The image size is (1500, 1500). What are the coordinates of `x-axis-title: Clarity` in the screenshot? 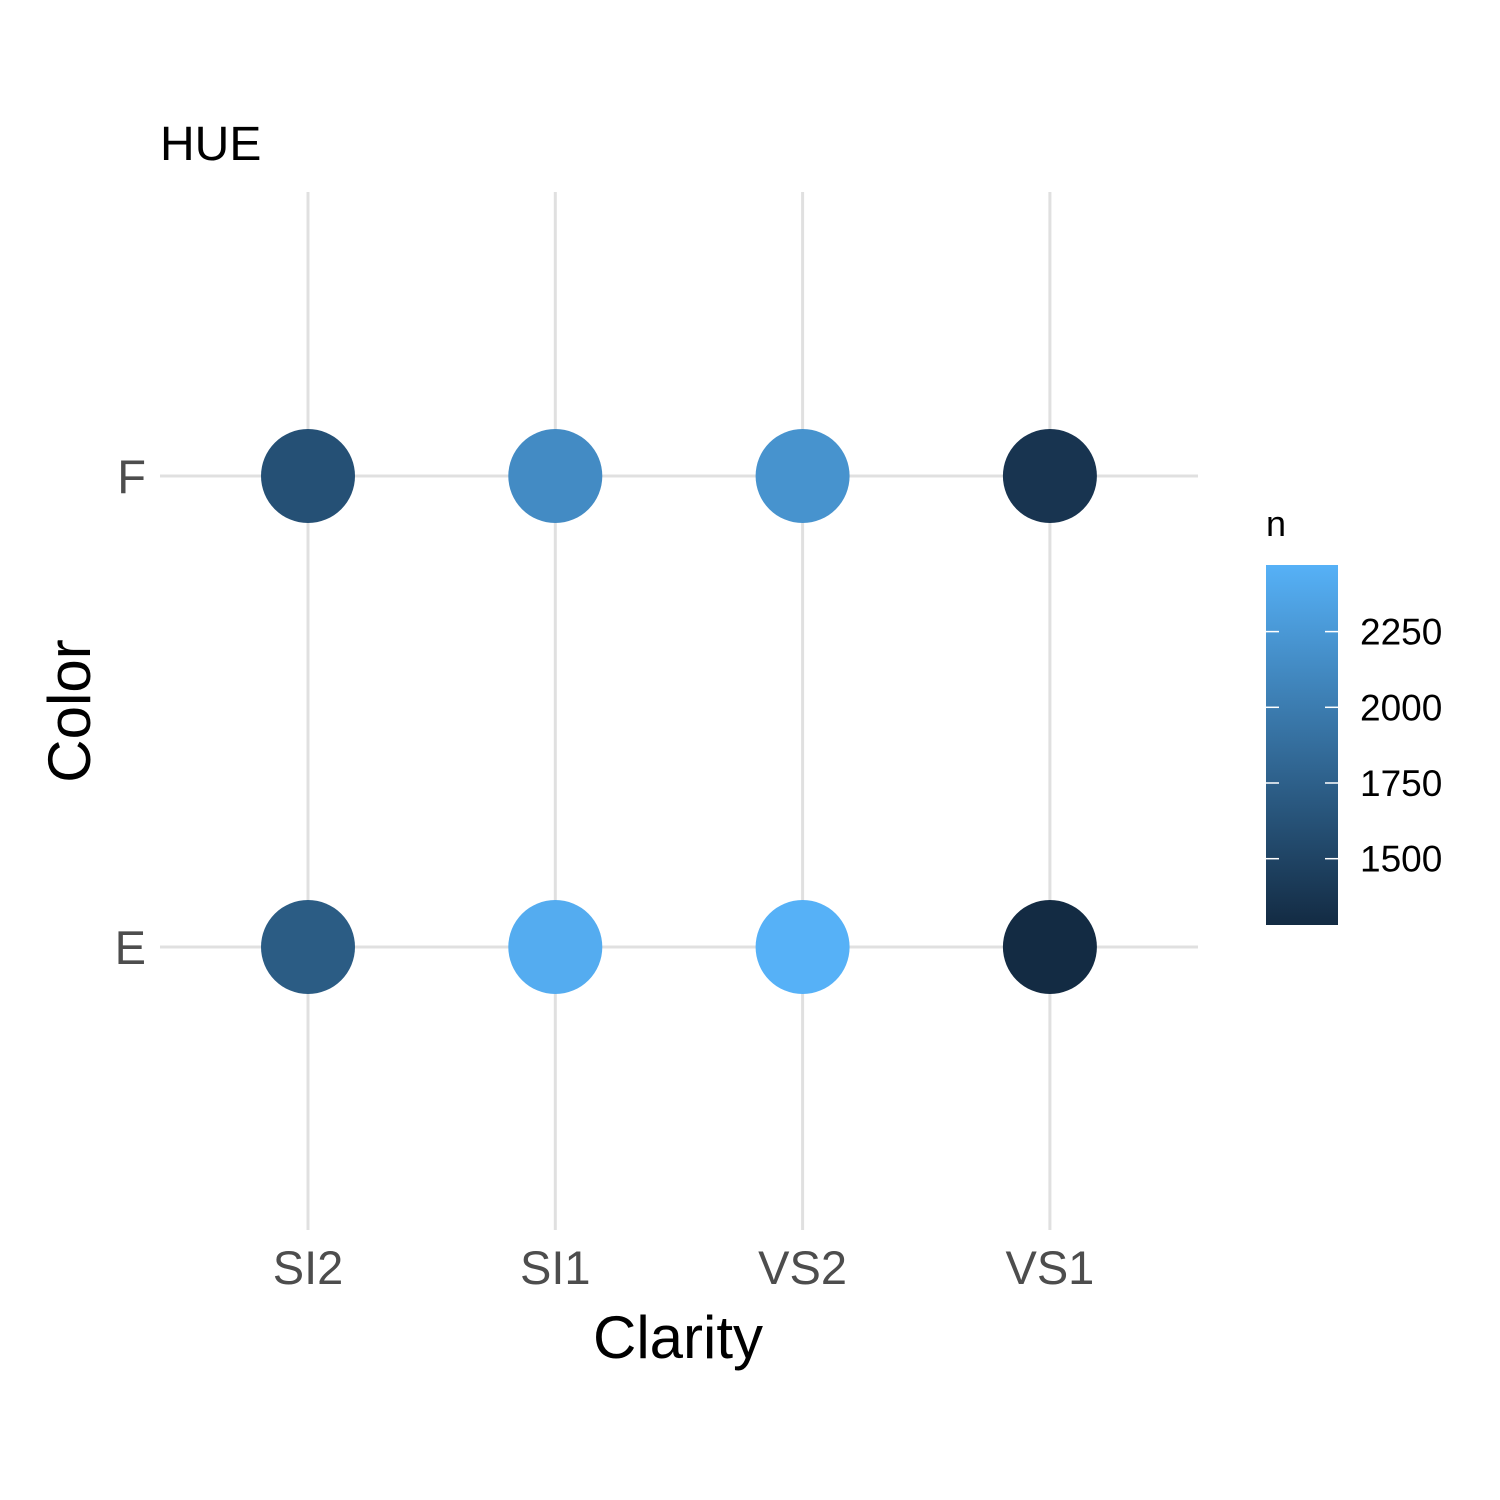 It's located at (678, 1337).